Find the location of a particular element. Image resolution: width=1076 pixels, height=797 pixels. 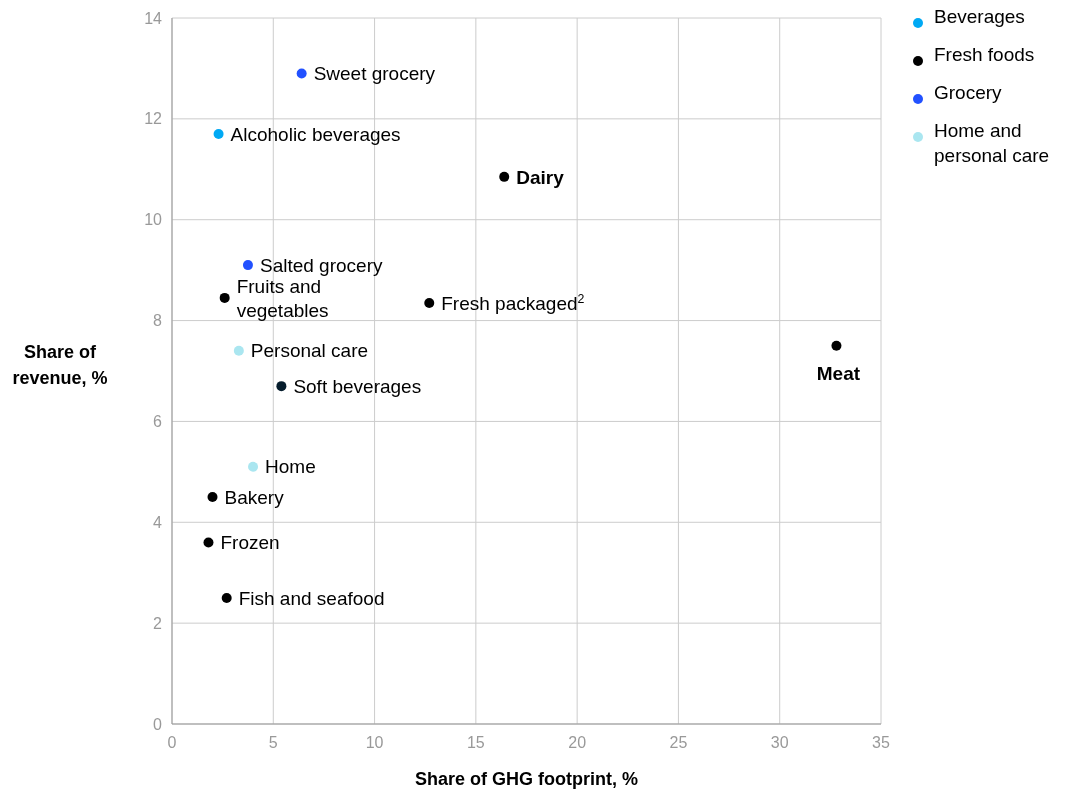

annotation: Alcoholic beverages is located at coordinates (315, 134).